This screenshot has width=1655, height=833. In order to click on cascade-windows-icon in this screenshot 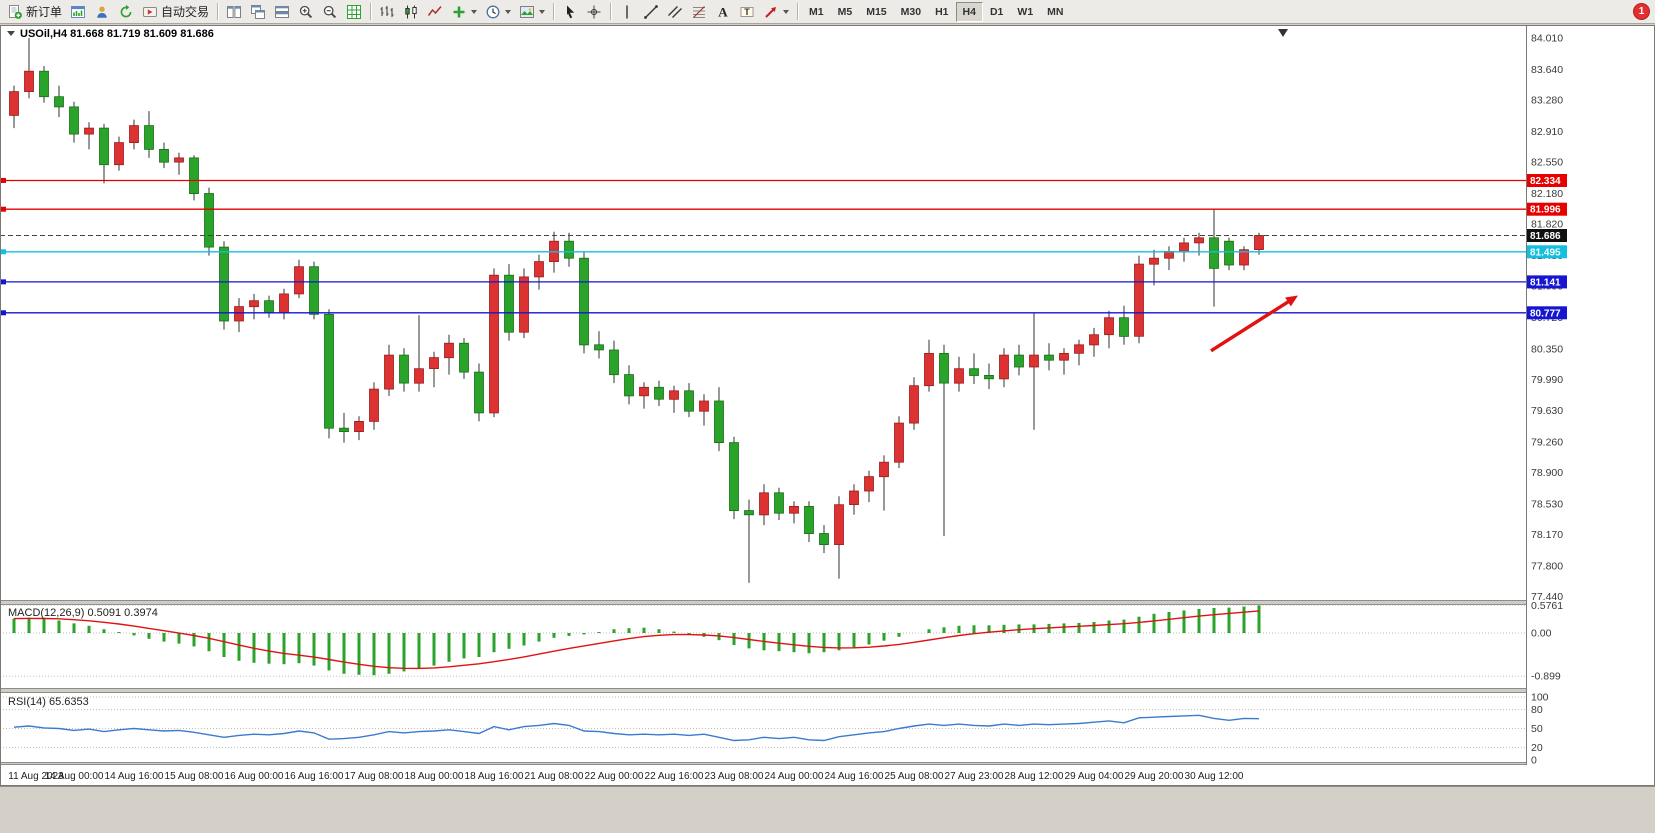, I will do `click(258, 11)`.